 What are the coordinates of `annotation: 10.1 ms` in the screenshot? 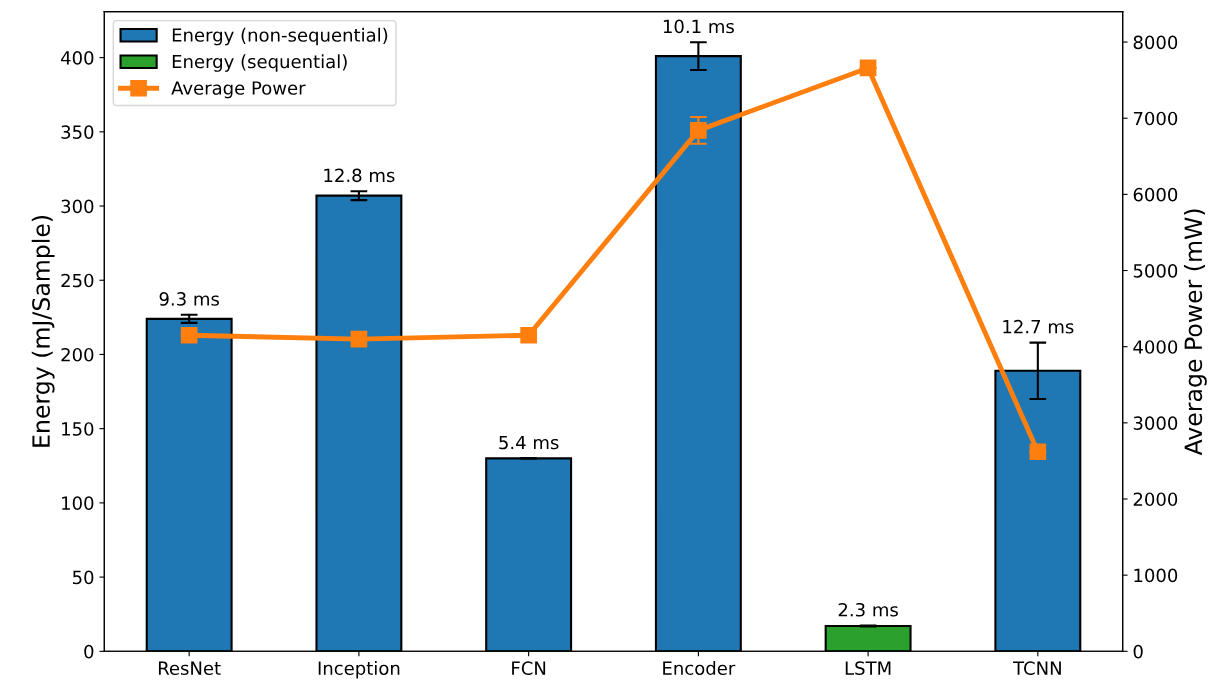 It's located at (698, 26).